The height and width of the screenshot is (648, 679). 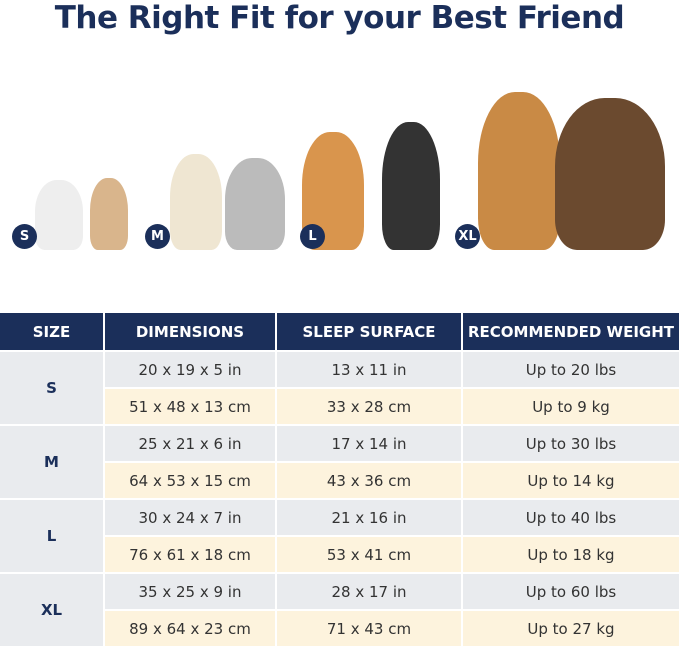 I want to click on header-dimensions: DIMENSIONS, so click(x=190, y=331).